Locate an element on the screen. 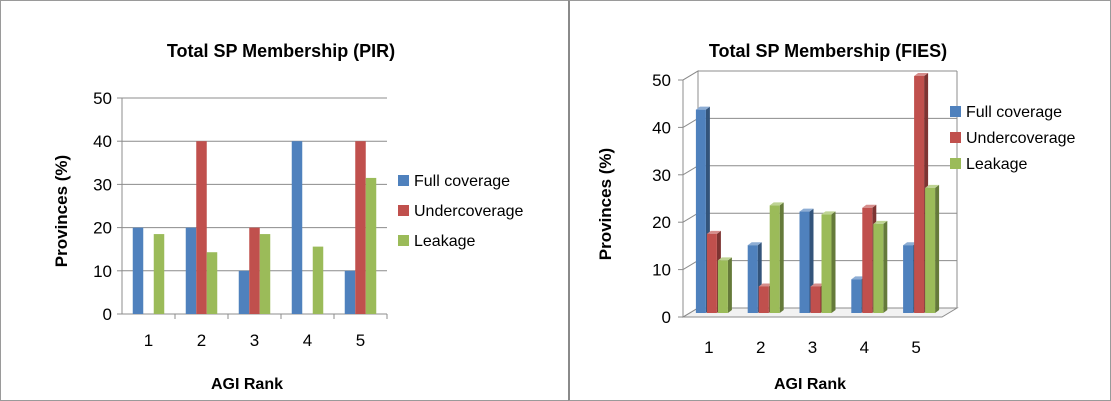  chart-title: Total SP Membership (PIR) is located at coordinates (281, 51).